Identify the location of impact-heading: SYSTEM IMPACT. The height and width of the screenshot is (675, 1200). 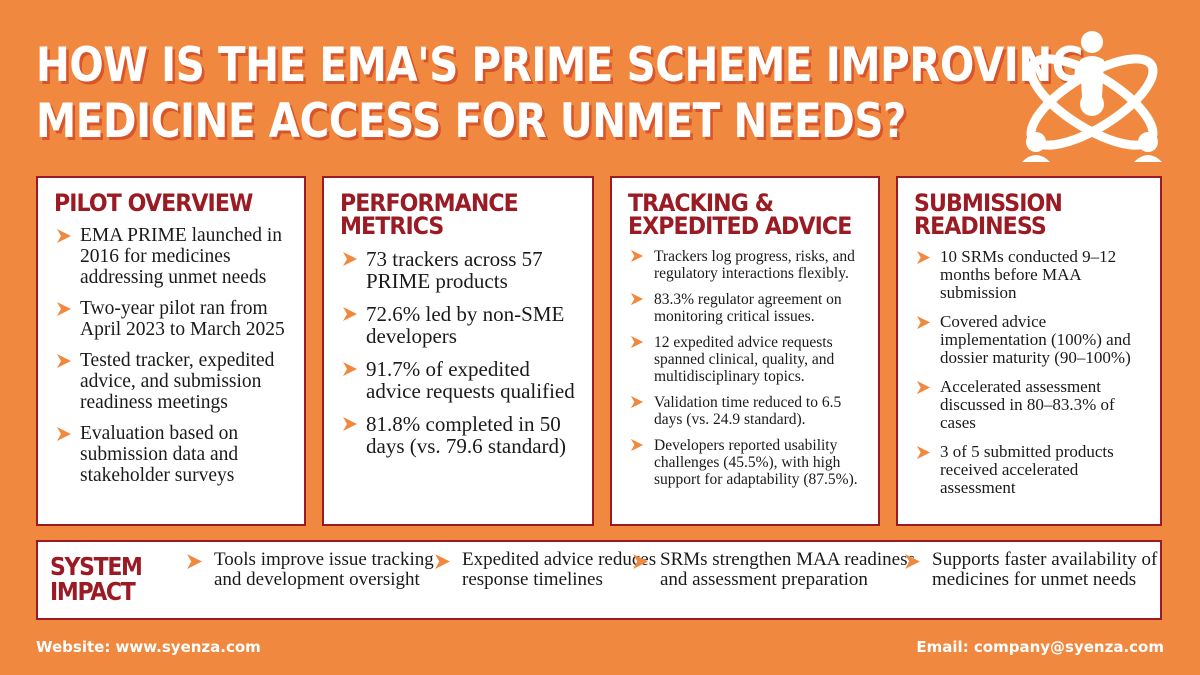
(98, 579).